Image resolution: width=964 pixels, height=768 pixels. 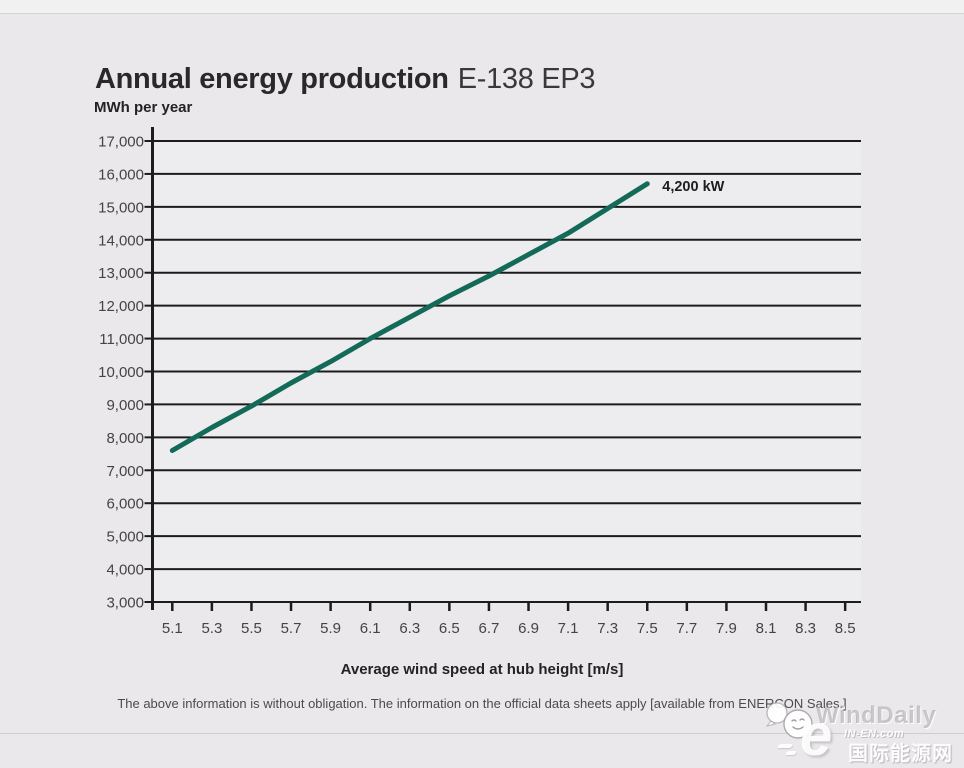 I want to click on in-en-e-logo: e, so click(x=816, y=735).